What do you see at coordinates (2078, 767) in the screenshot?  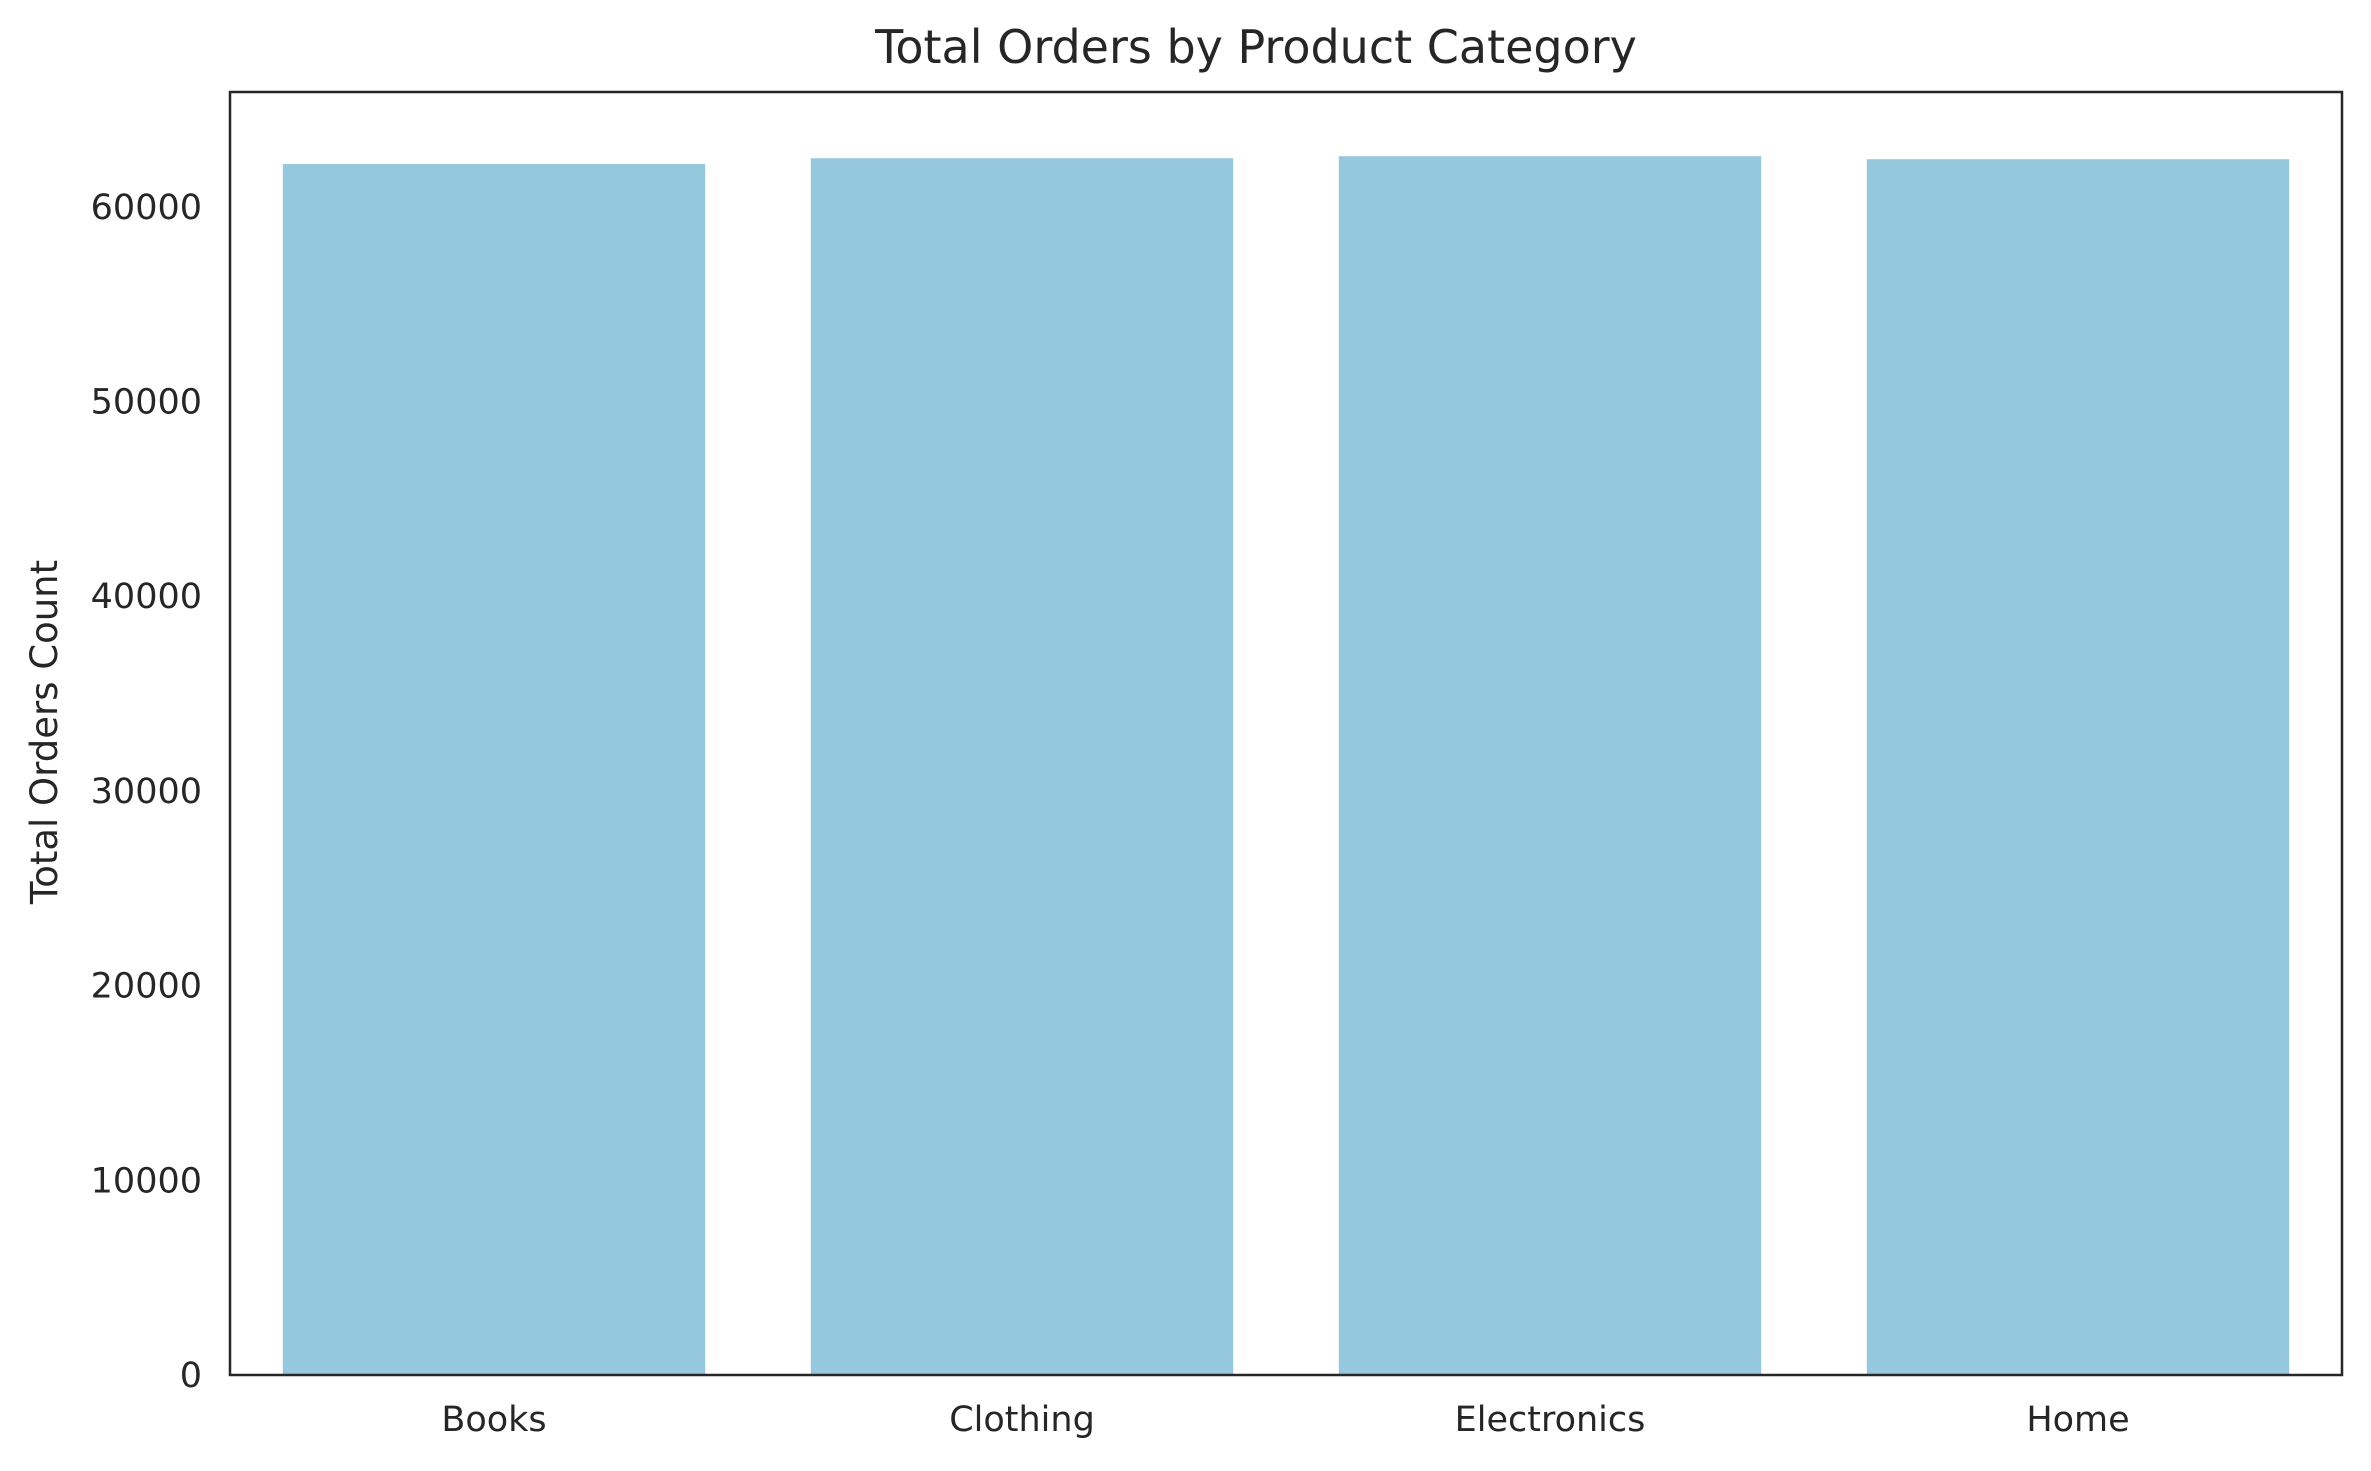 I see `bar-home` at bounding box center [2078, 767].